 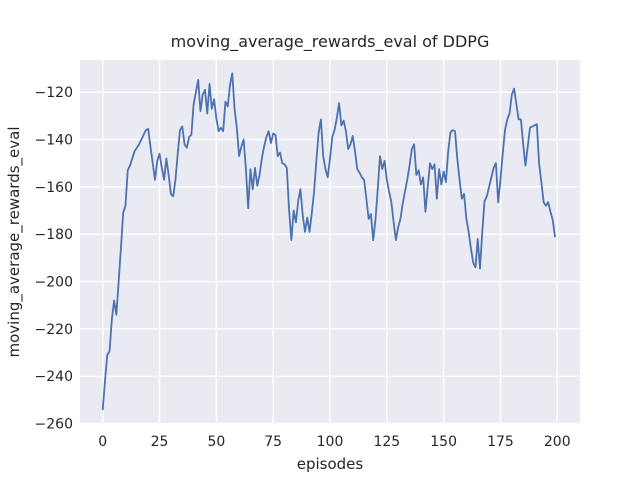 What do you see at coordinates (102, 442) in the screenshot?
I see `x-tick-label: 0` at bounding box center [102, 442].